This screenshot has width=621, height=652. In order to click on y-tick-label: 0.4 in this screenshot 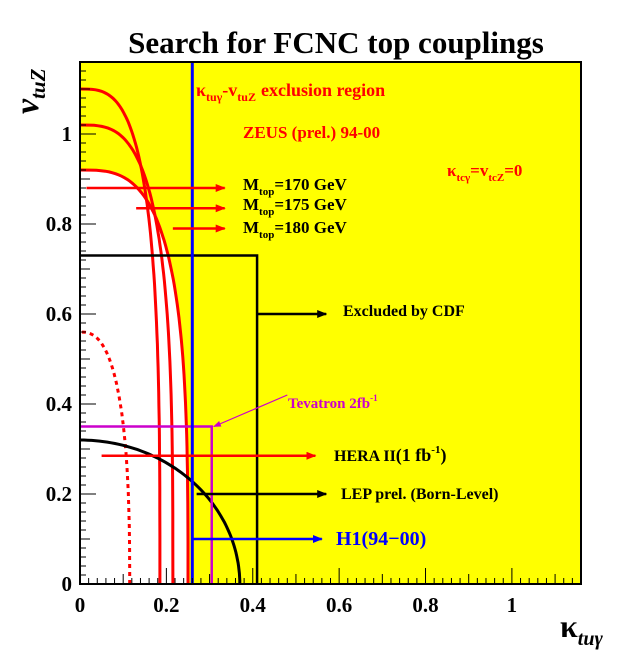, I will do `click(59, 404)`.